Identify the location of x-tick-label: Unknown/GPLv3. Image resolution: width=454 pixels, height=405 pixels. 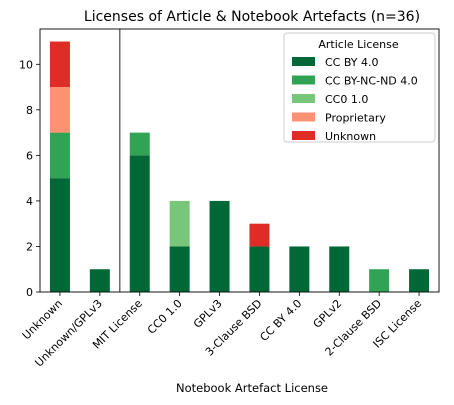
(68, 333).